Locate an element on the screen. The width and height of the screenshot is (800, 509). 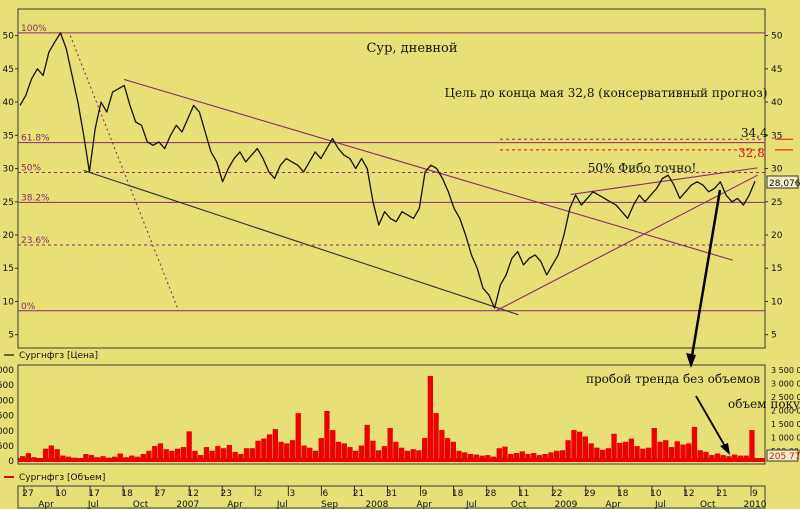
y-tick-label-left: 45 is located at coordinates (8, 70).